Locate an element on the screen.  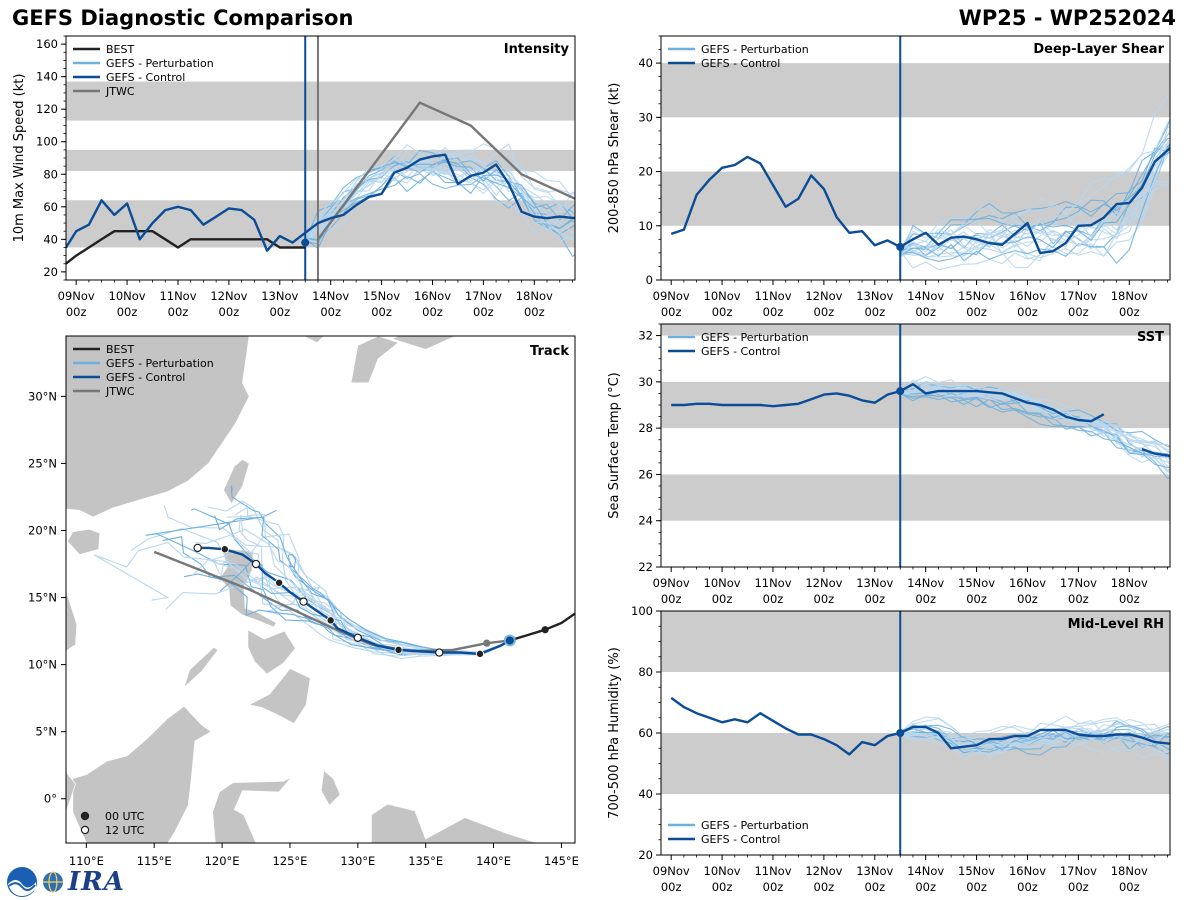
y-tick-label: 26 is located at coordinates (645, 474).